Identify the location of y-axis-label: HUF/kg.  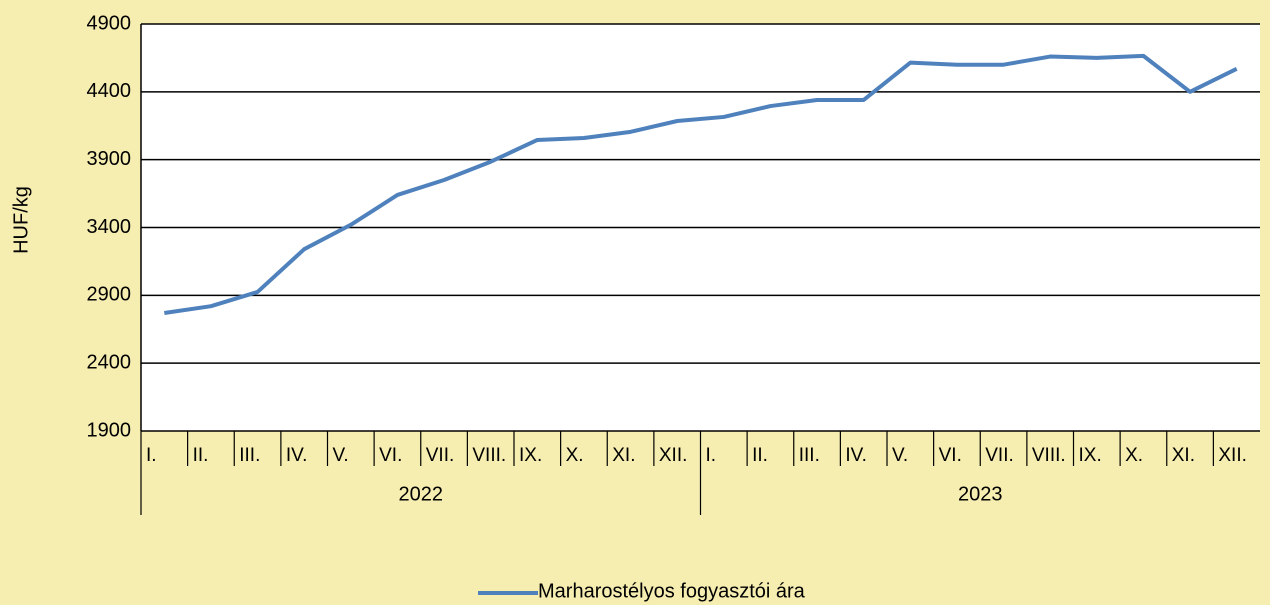
(21, 220).